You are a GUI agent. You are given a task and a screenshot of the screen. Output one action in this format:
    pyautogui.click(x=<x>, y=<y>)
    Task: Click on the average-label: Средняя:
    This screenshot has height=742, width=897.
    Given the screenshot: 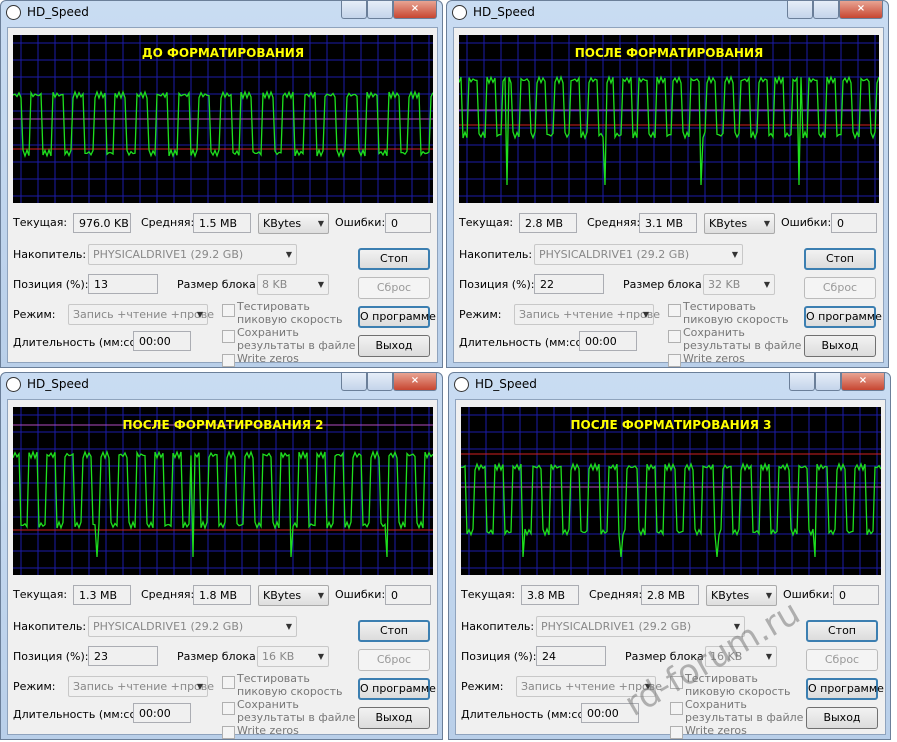 What is the action you would take?
    pyautogui.click(x=614, y=222)
    